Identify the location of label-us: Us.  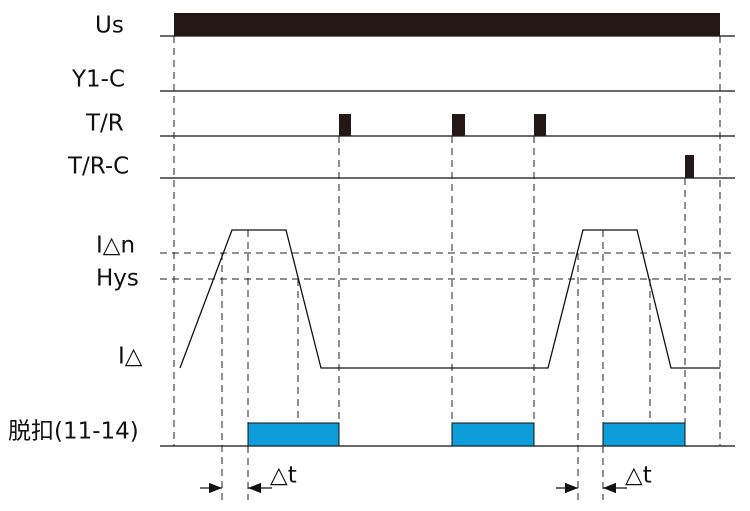
(109, 26).